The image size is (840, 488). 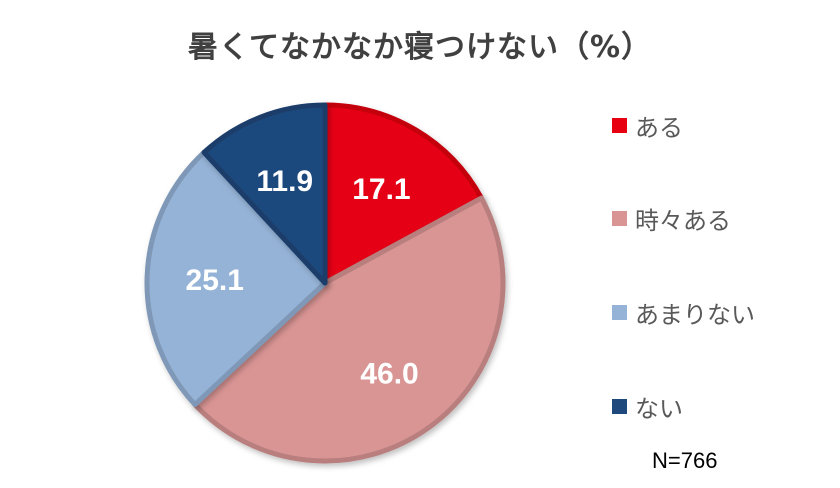 I want to click on sample-size-note: N=766, so click(x=685, y=460).